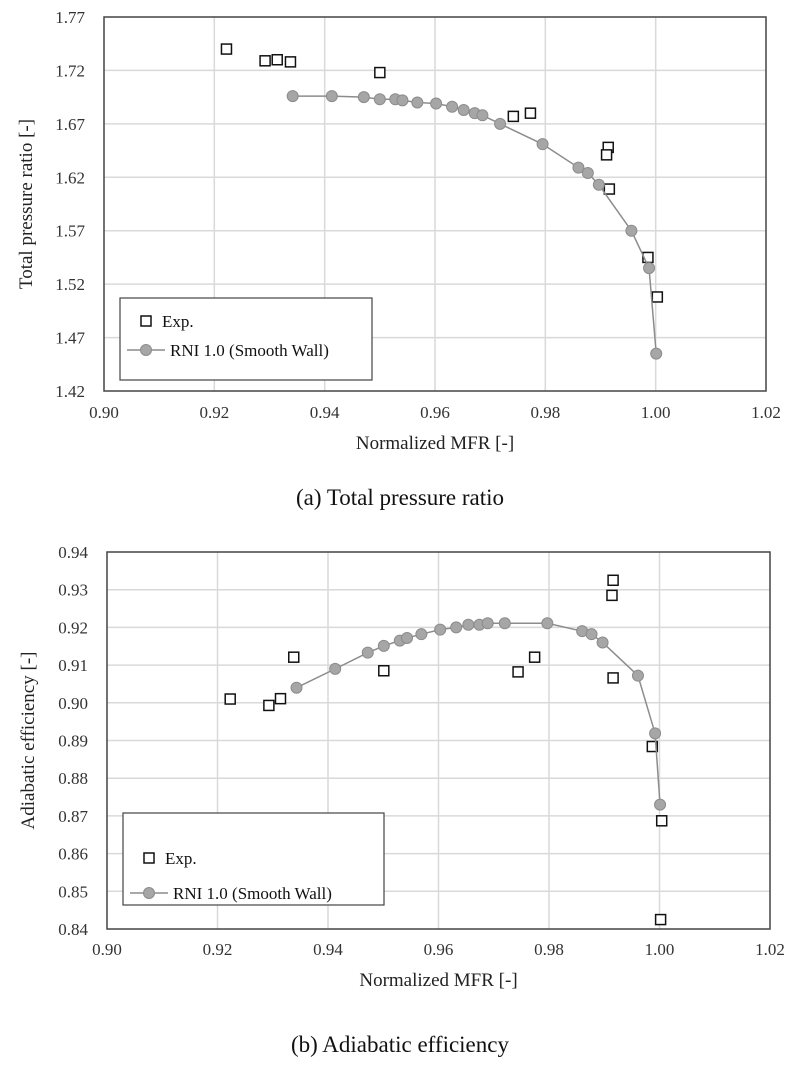 Image resolution: width=800 pixels, height=1068 pixels. I want to click on y-tick-label: 1.77, so click(70, 17).